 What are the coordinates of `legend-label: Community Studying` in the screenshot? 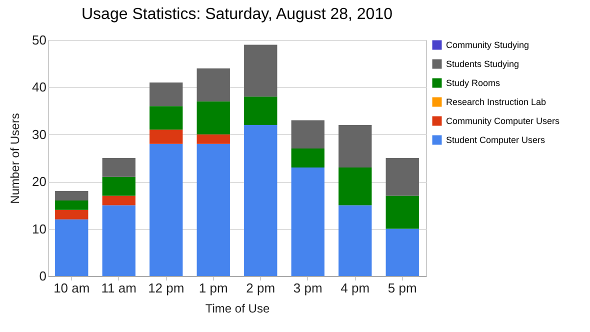 It's located at (488, 45).